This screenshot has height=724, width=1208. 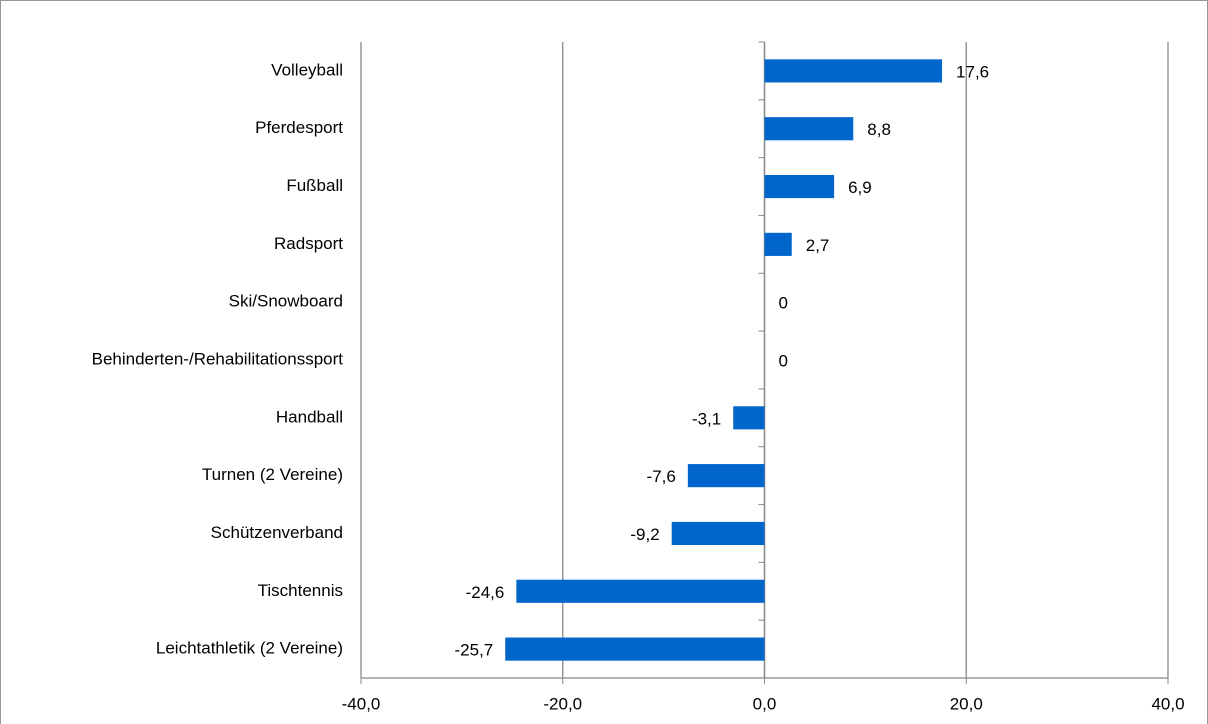 What do you see at coordinates (309, 416) in the screenshot?
I see `y-tick-label: Handball` at bounding box center [309, 416].